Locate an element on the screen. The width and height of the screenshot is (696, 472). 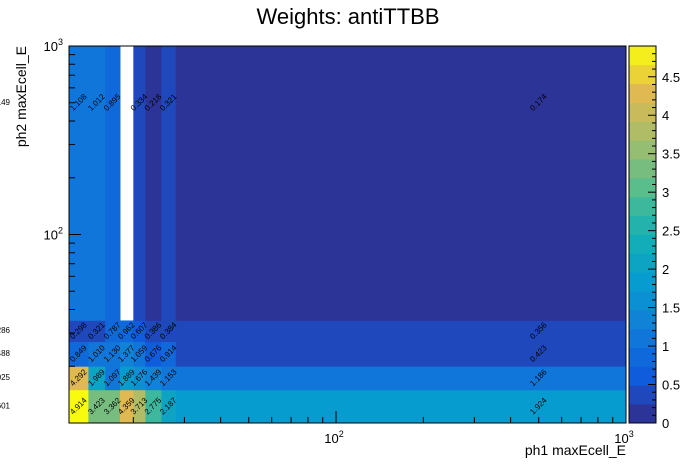
colorbar-tick-label: 0 is located at coordinates (665, 423).